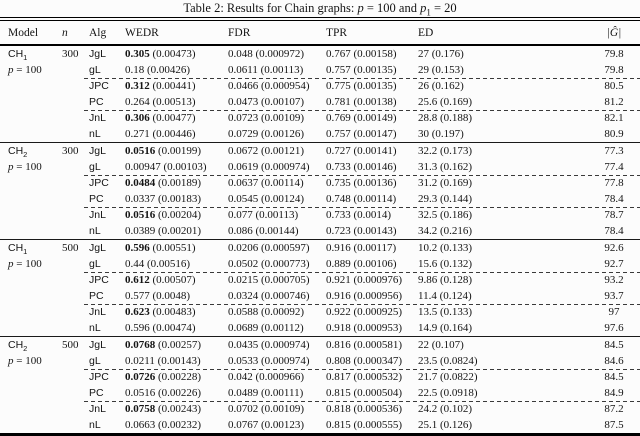  What do you see at coordinates (103, 70) in the screenshot?
I see `alg-cell: gL` at bounding box center [103, 70].